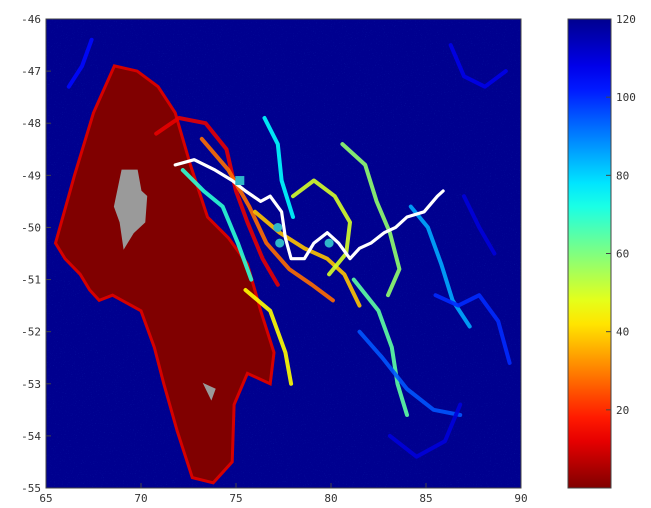 The image size is (651, 508). Describe the element at coordinates (626, 19) in the screenshot. I see `colorbar-tick-label: 120` at that location.